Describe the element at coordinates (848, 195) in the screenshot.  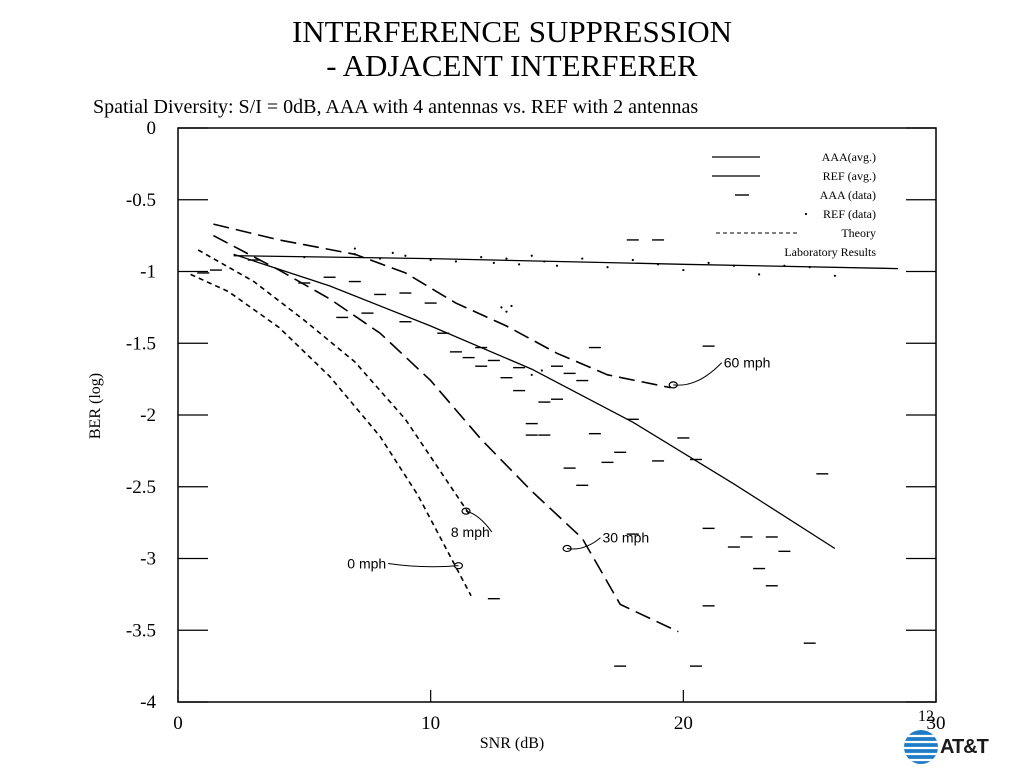
I see `legend-label: AAA (data)` at that location.